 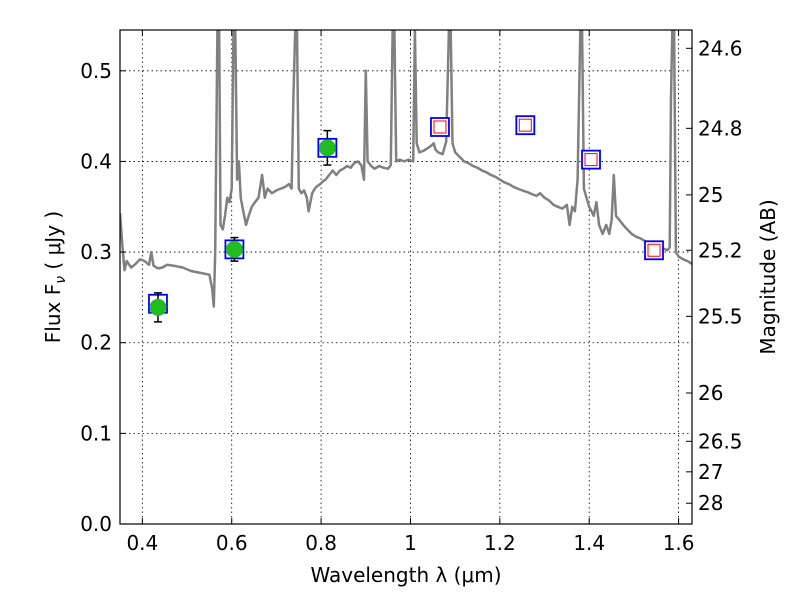 What do you see at coordinates (96, 252) in the screenshot?
I see `y-tick-label: 0.3` at bounding box center [96, 252].